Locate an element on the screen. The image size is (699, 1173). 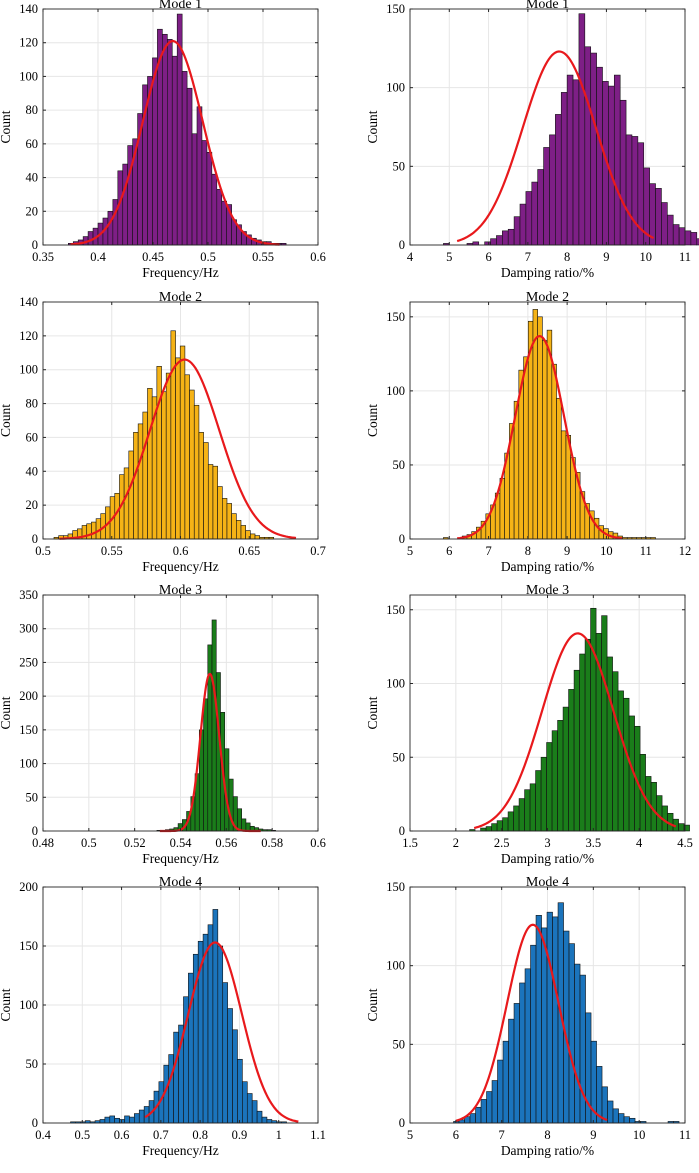
x-tick-label: 8 is located at coordinates (547, 1135).